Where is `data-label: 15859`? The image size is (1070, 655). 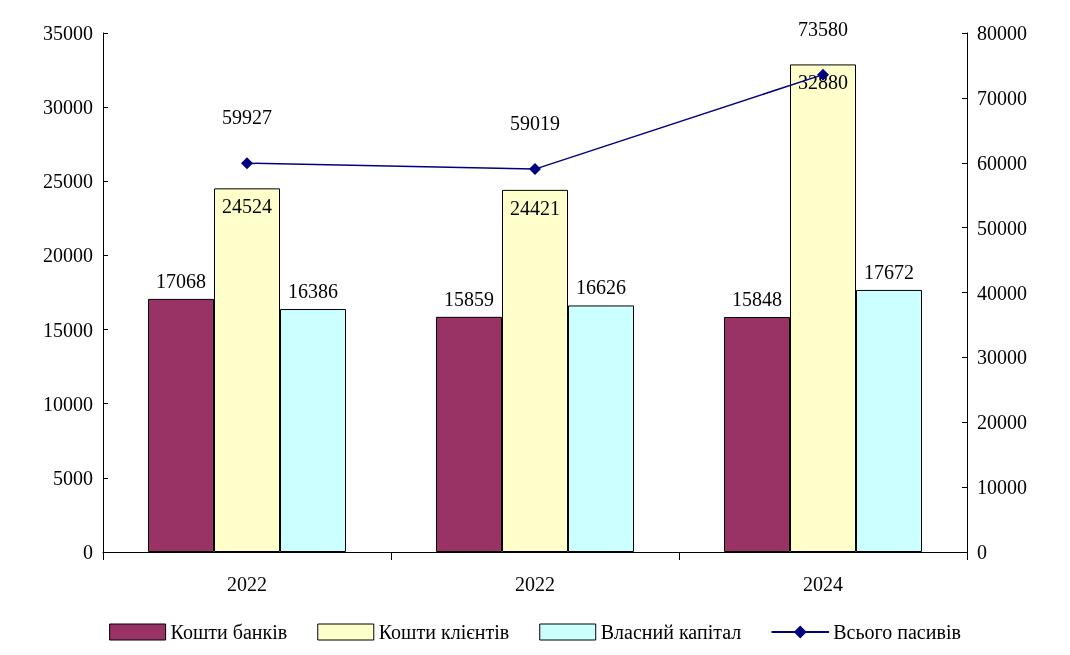
data-label: 15859 is located at coordinates (469, 298).